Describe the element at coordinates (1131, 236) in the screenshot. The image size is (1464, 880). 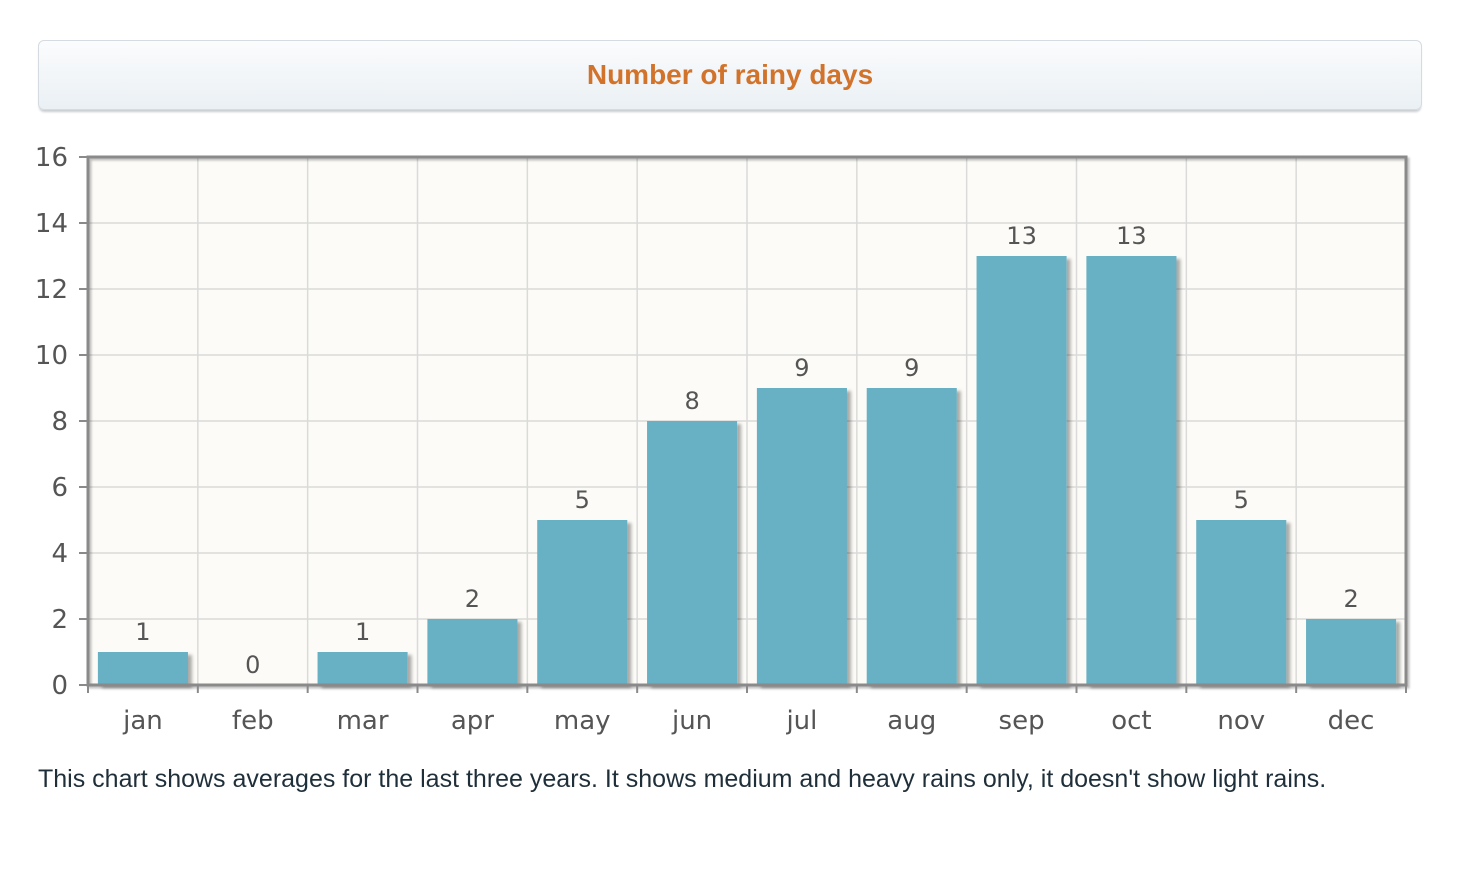
I see `value-label-oct: 13` at that location.